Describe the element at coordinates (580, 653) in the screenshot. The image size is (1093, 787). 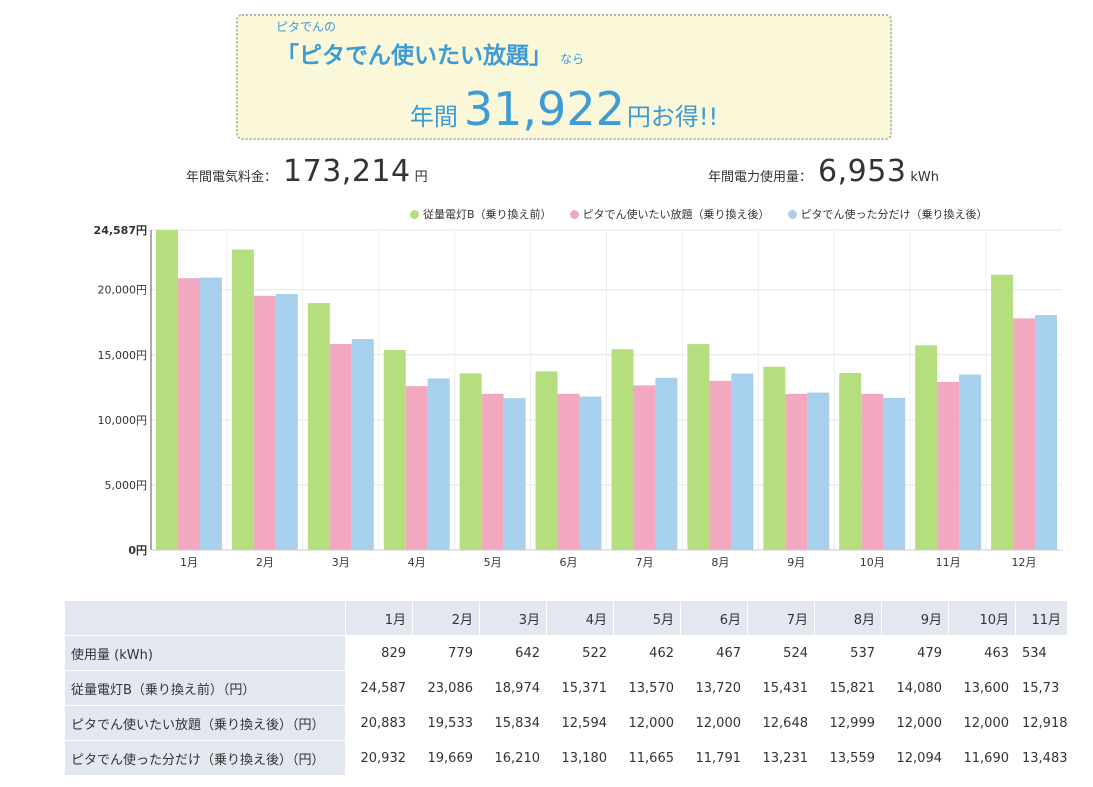
I see `table-cell: 522` at that location.